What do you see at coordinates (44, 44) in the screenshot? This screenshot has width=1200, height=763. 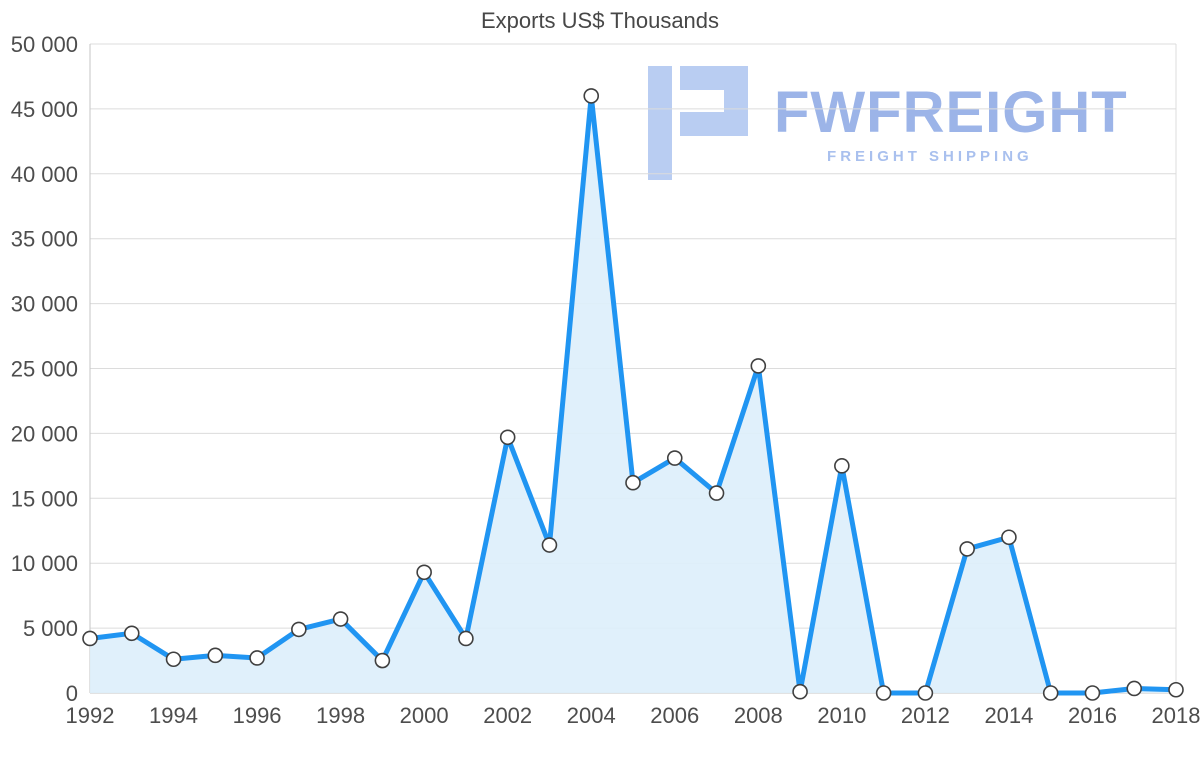 I see `y-tick-label: 50 000` at bounding box center [44, 44].